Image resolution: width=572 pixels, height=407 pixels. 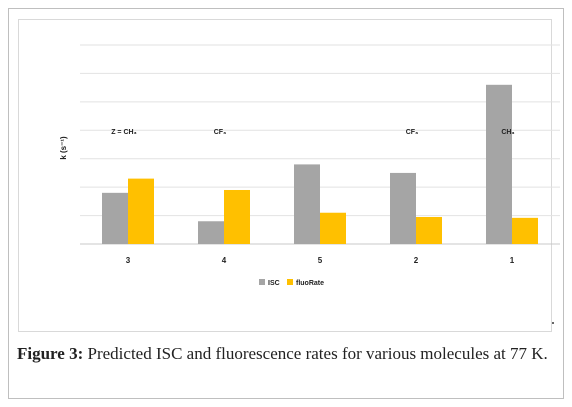 I want to click on x-tick-label: 1, so click(x=512, y=260).